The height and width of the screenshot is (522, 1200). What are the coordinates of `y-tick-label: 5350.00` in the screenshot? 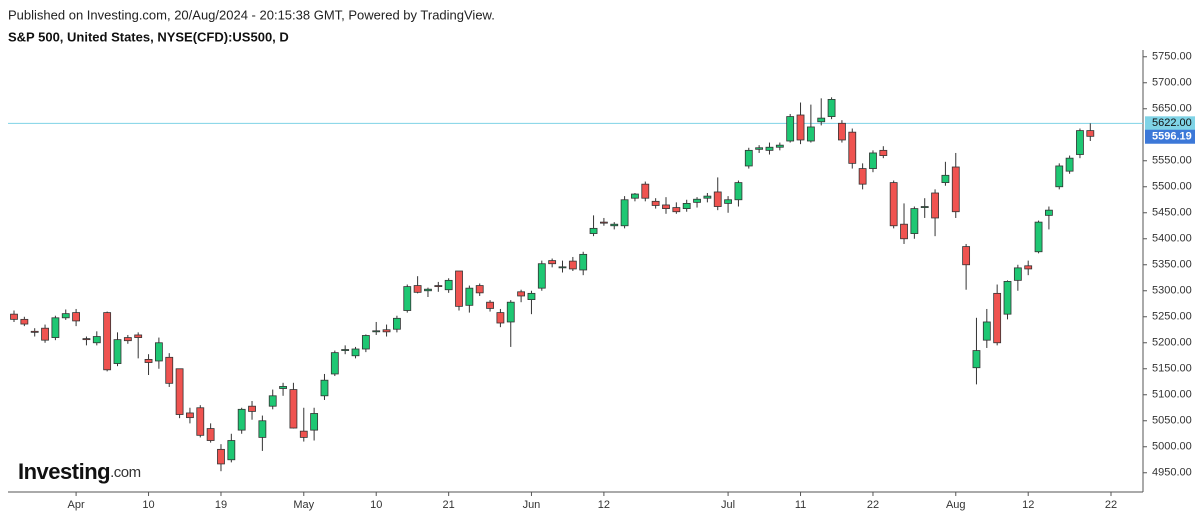 It's located at (1172, 265).